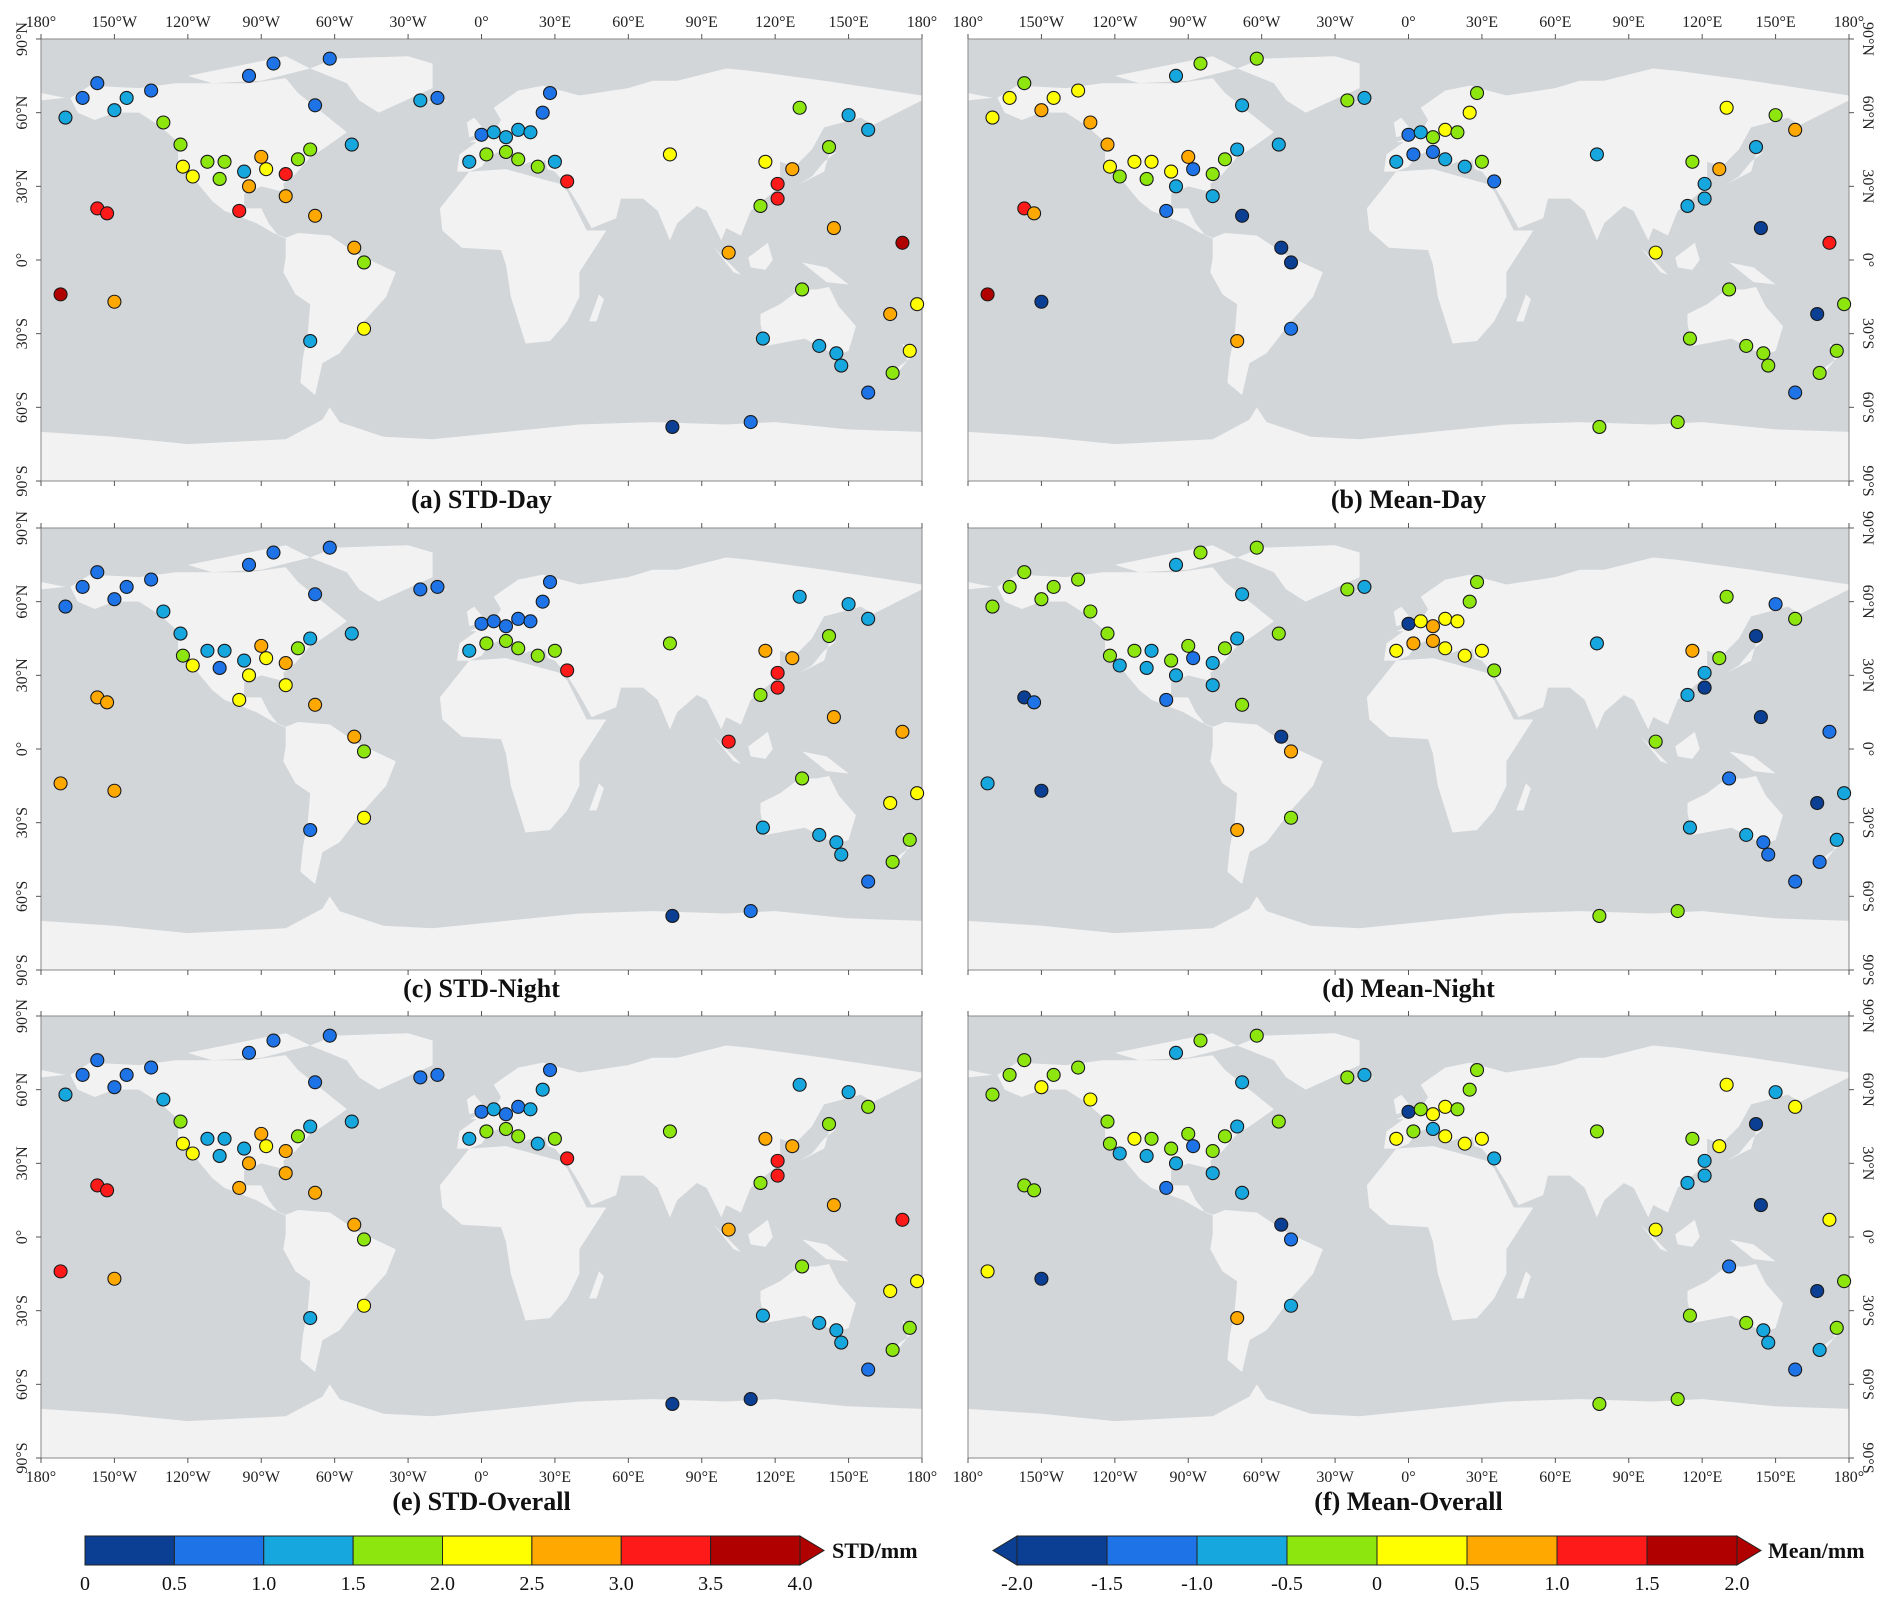  I want to click on colorbar-tick-label: 0, so click(85, 1584).